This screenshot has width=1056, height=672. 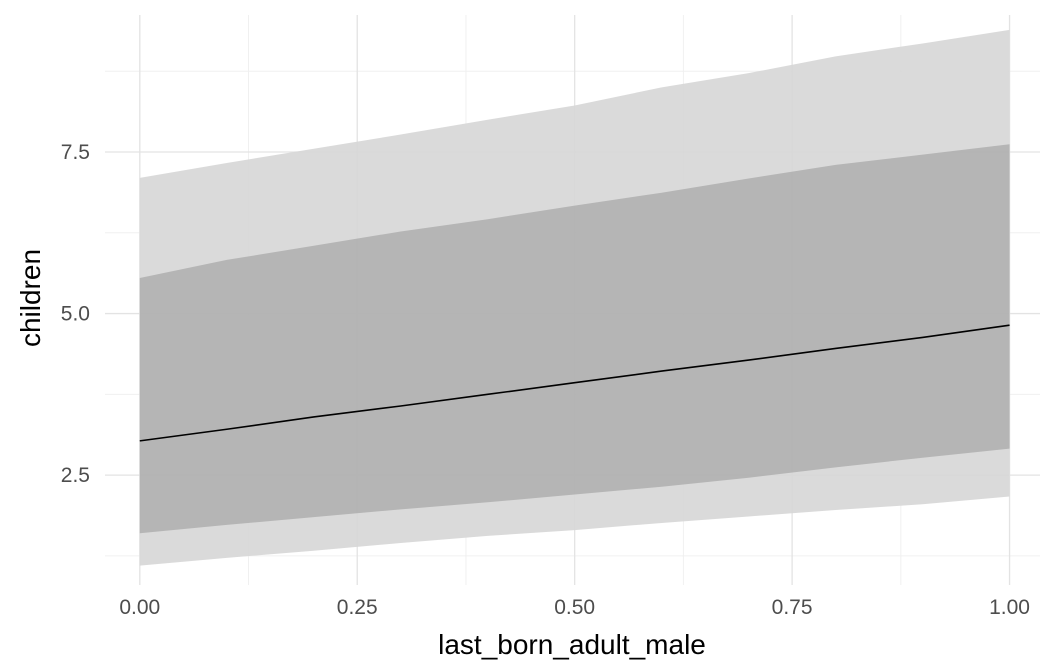 What do you see at coordinates (572, 644) in the screenshot?
I see `x-axis-title: last_born_adult_male` at bounding box center [572, 644].